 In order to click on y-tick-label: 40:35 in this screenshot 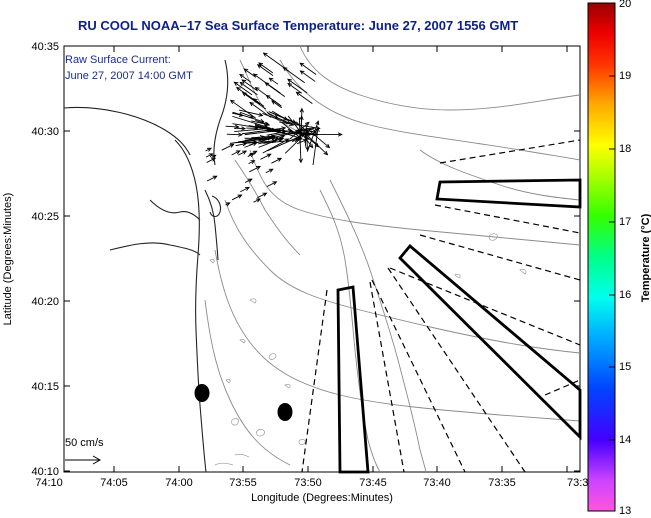, I will do `click(45, 47)`.